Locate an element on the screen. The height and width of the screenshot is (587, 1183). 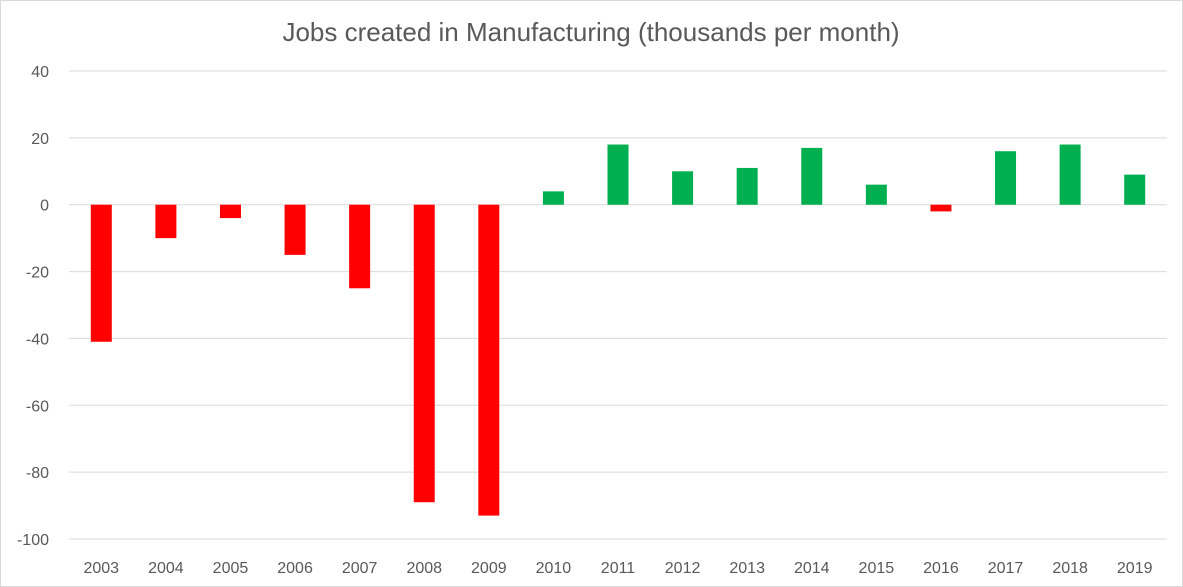
x-tick-label: 2011 is located at coordinates (618, 568).